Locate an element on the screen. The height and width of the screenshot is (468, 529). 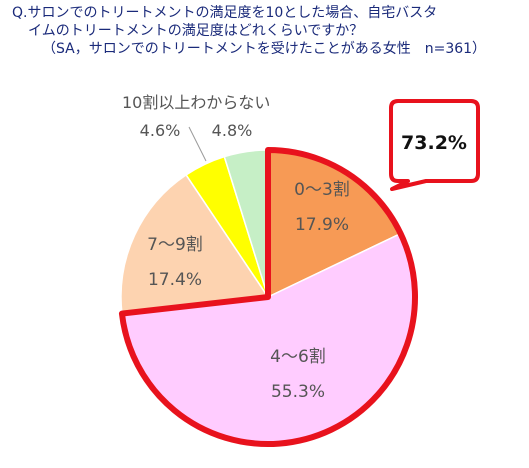
callout-bubble is located at coordinates (434, 145).